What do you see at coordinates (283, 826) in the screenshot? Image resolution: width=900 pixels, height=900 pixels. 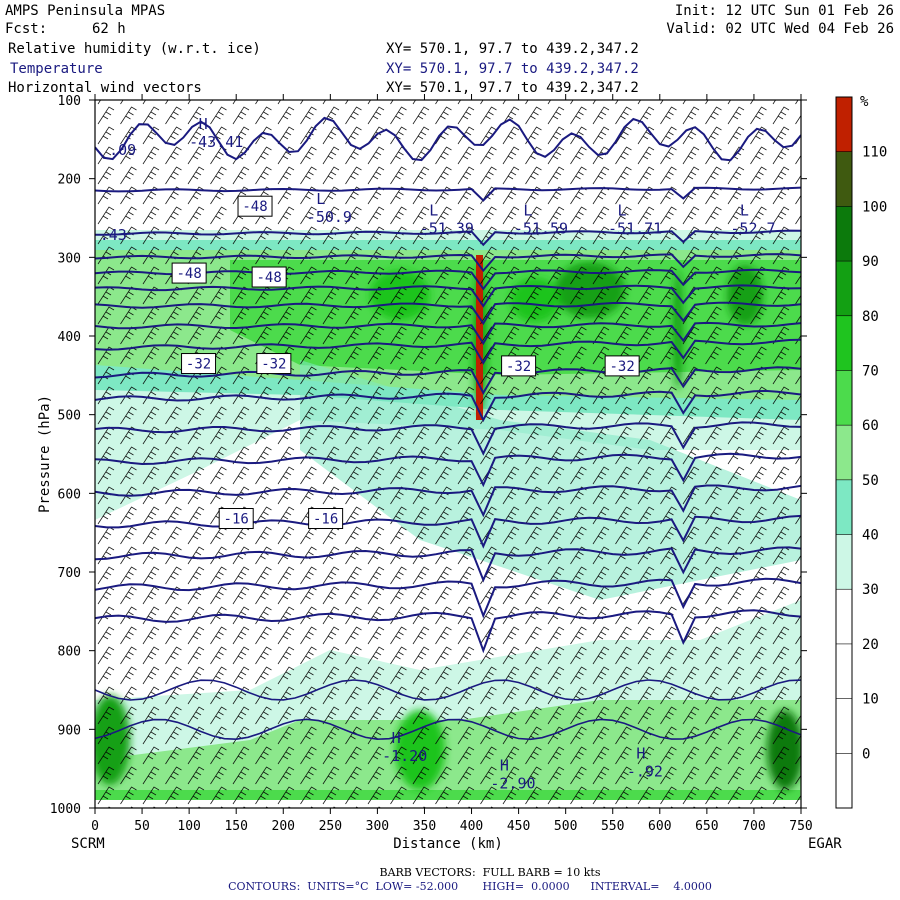 I see `x-tick-label: 200` at bounding box center [283, 826].